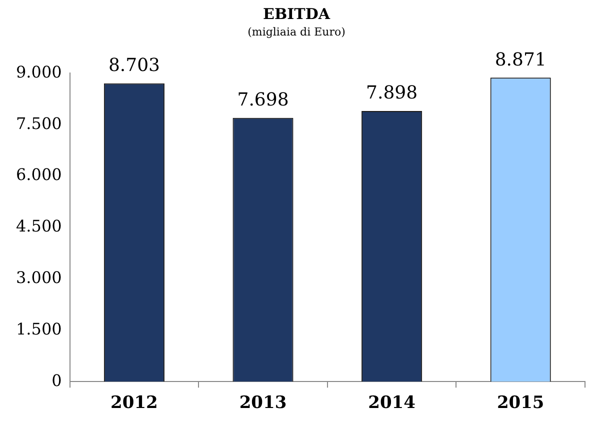 The width and height of the screenshot is (607, 424). I want to click on y-tick-label: 7.500, so click(39, 123).